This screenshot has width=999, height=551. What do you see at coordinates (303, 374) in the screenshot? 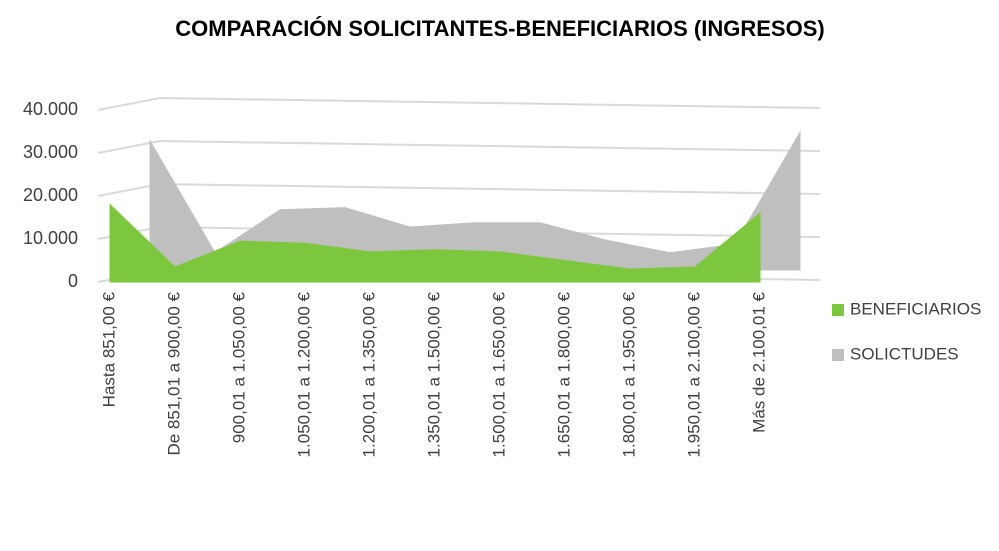
I see `x-tick-label: 1.050,01 a 1.200,00 €` at bounding box center [303, 374].